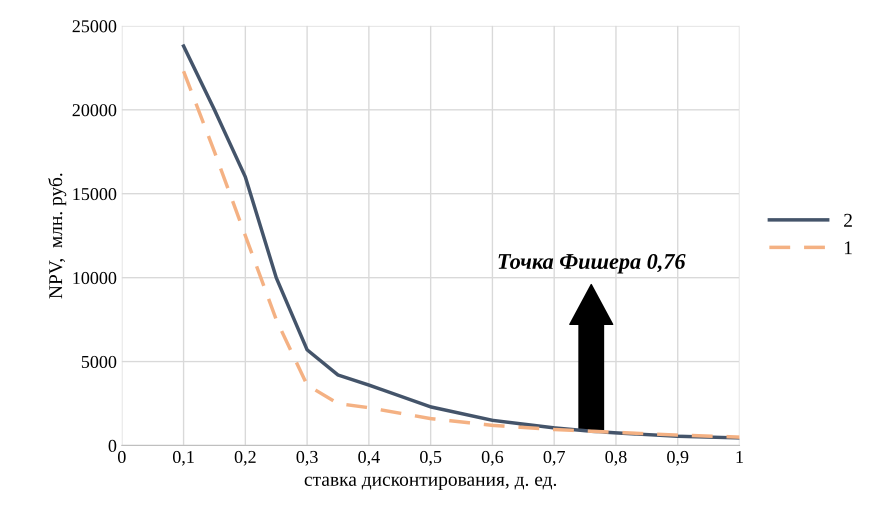  I want to click on y-tick-label: 15000, so click(94, 194).